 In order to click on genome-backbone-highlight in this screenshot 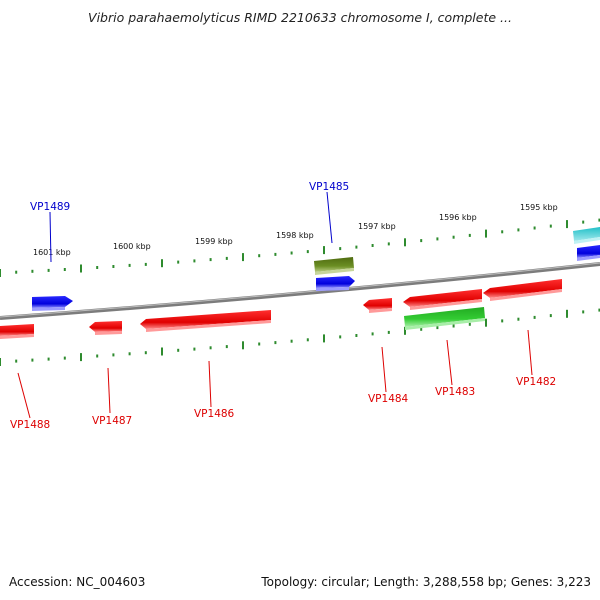, I will do `click(300, 290)`.